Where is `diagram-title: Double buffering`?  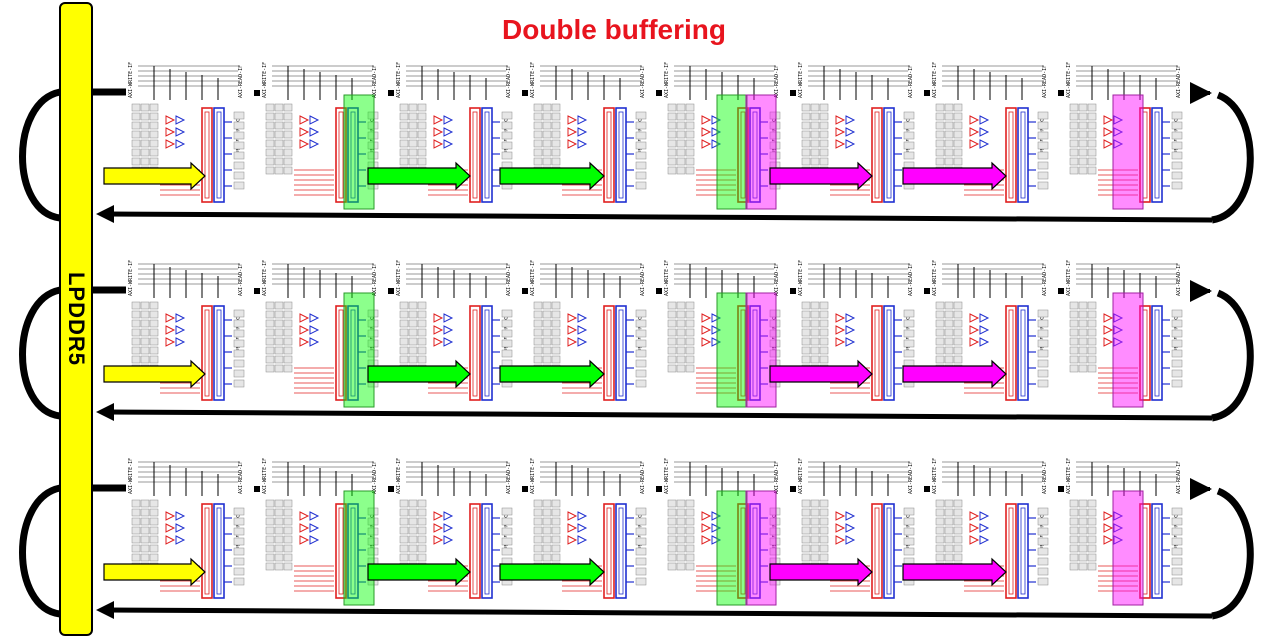 diagram-title: Double buffering is located at coordinates (614, 29).